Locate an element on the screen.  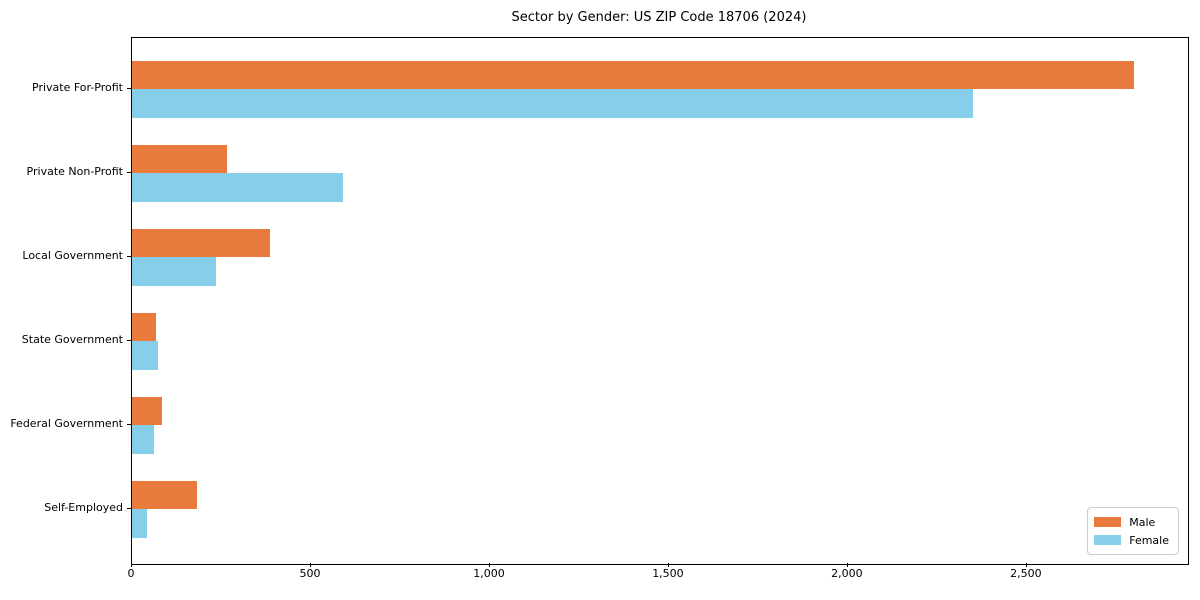
ytick-label-private-non-profit: Private Non-Profit is located at coordinates (74, 171).